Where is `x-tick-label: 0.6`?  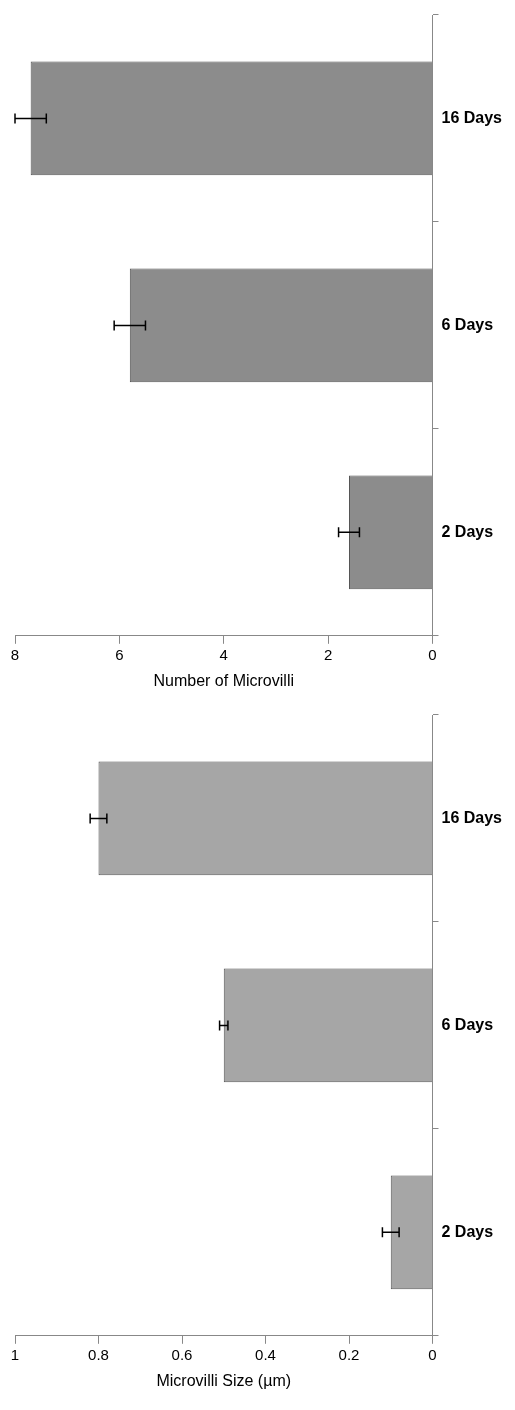
x-tick-label: 0.6 is located at coordinates (182, 1354).